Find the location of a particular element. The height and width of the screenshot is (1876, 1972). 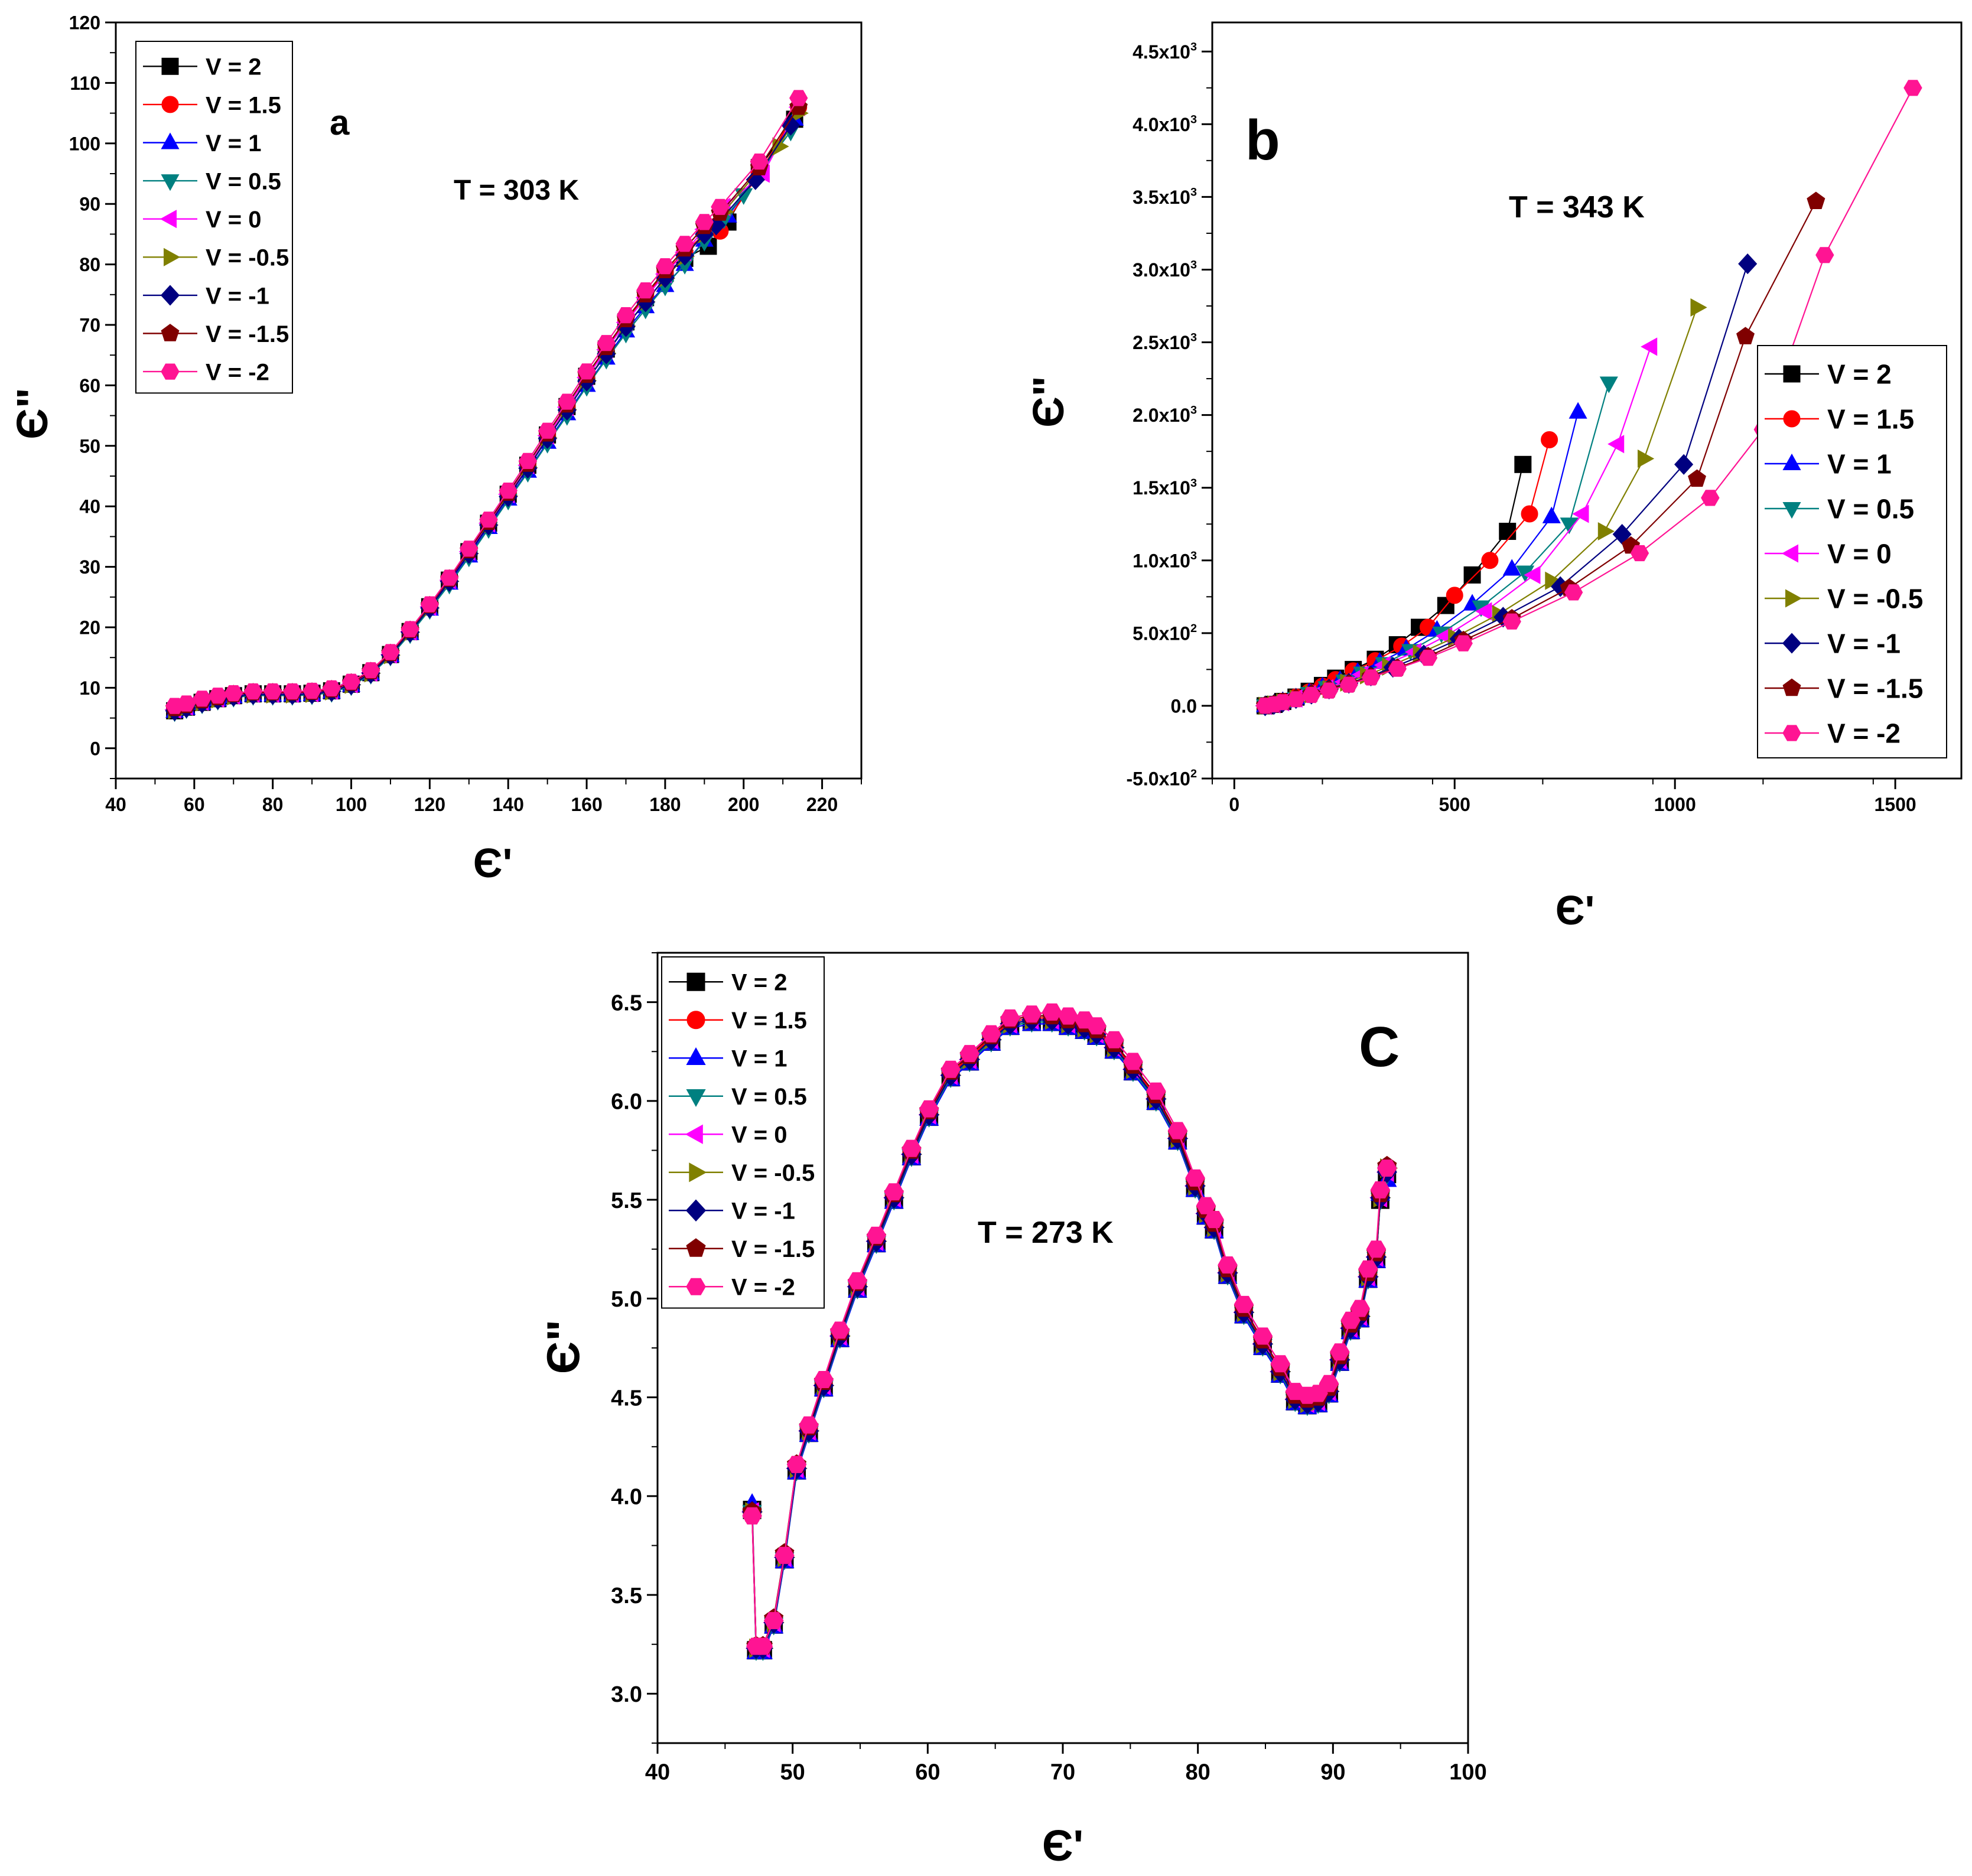

y-tick-label: 1.0x103 is located at coordinates (1165, 560).